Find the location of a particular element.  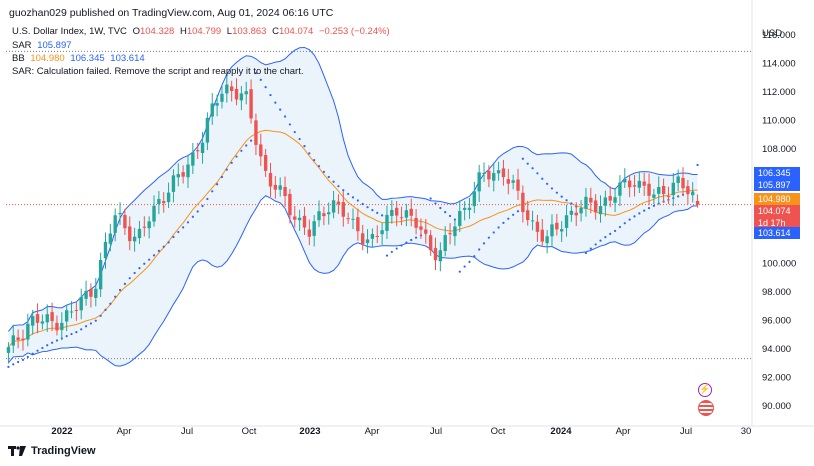

legend-change: −0.253 (−0.24%) is located at coordinates (354, 31).